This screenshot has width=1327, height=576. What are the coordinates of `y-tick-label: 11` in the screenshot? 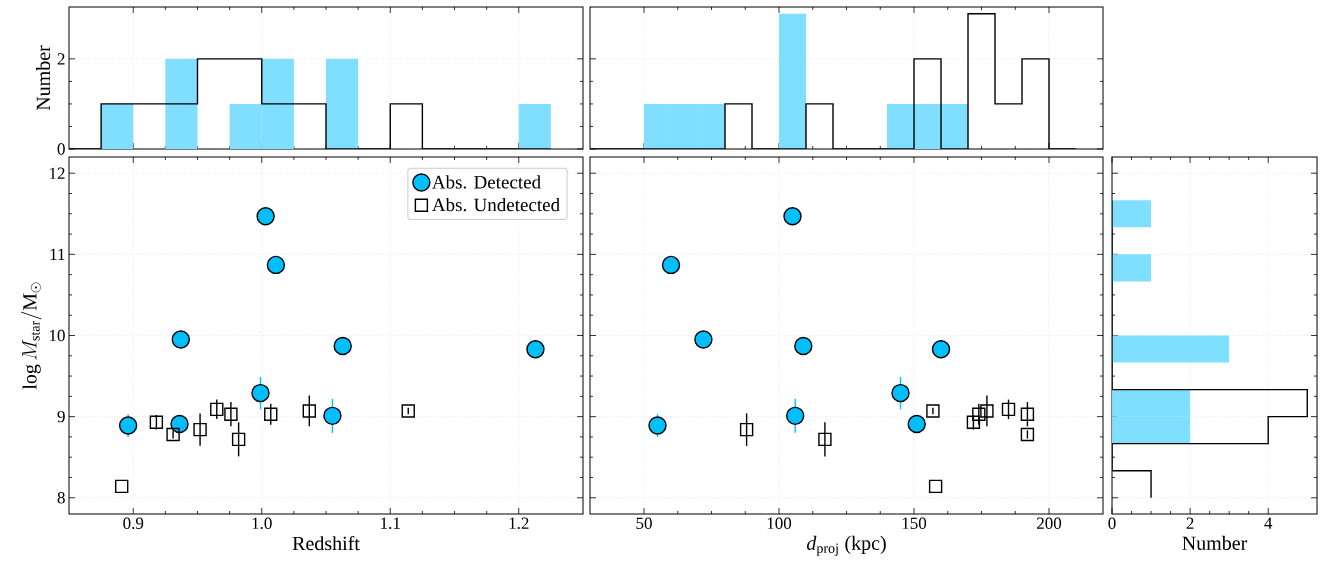 It's located at (57, 254).